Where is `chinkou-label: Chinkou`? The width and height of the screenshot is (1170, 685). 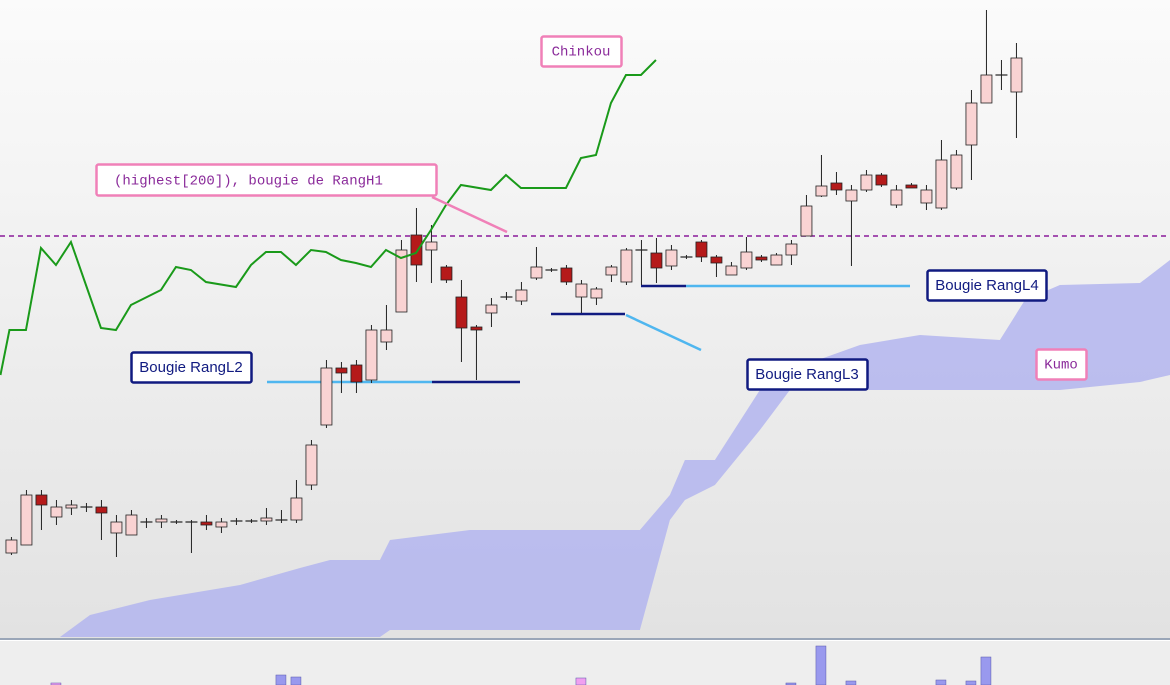 chinkou-label: Chinkou is located at coordinates (581, 53).